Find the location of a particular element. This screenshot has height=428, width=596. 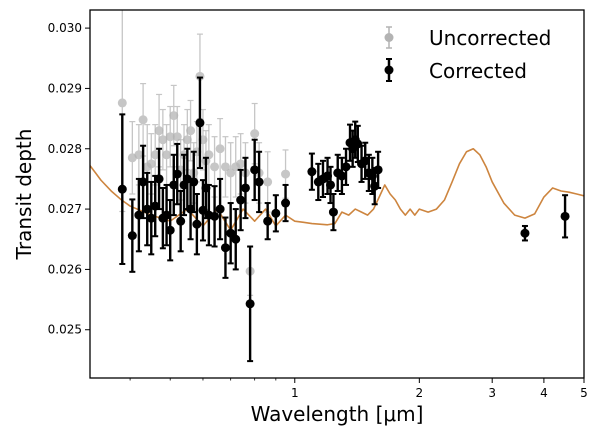

y-axis-label: Transit depth is located at coordinates (24, 195).